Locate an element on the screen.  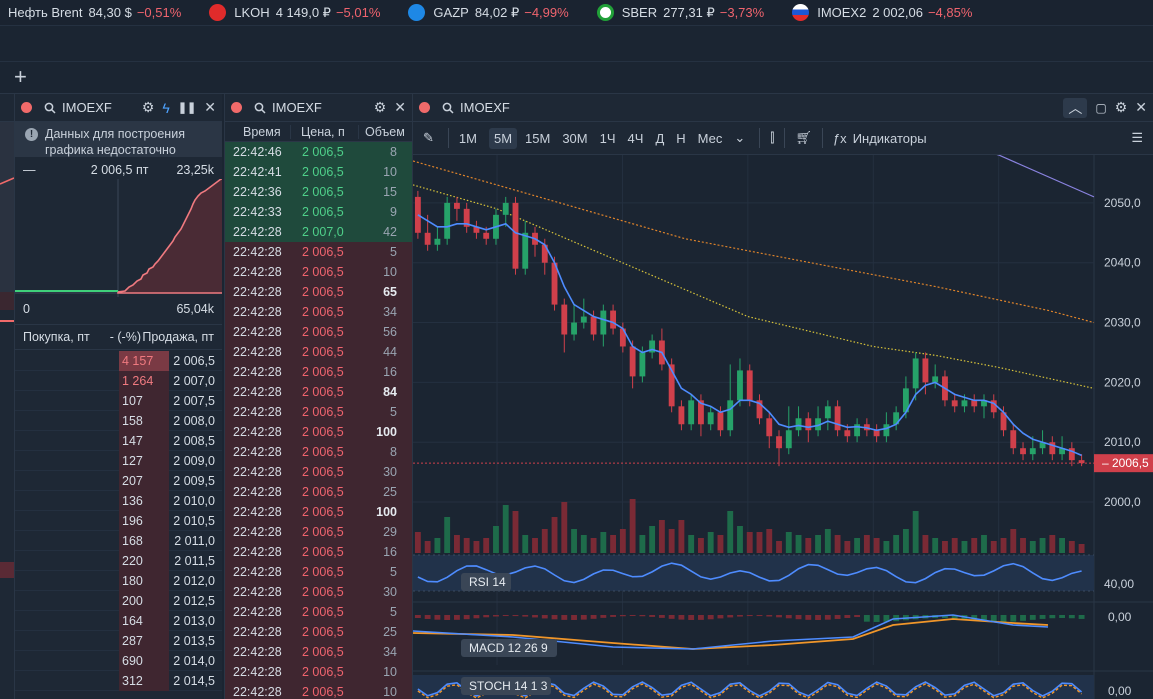
orderbook-row: 287 2 013,5 is located at coordinates (118, 640).